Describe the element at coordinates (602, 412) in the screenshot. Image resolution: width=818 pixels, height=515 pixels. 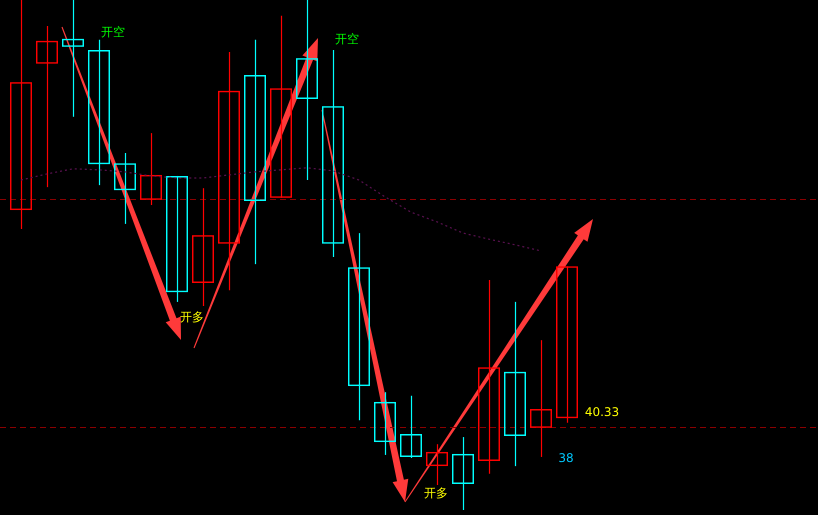
I see `text: 40.33` at that location.